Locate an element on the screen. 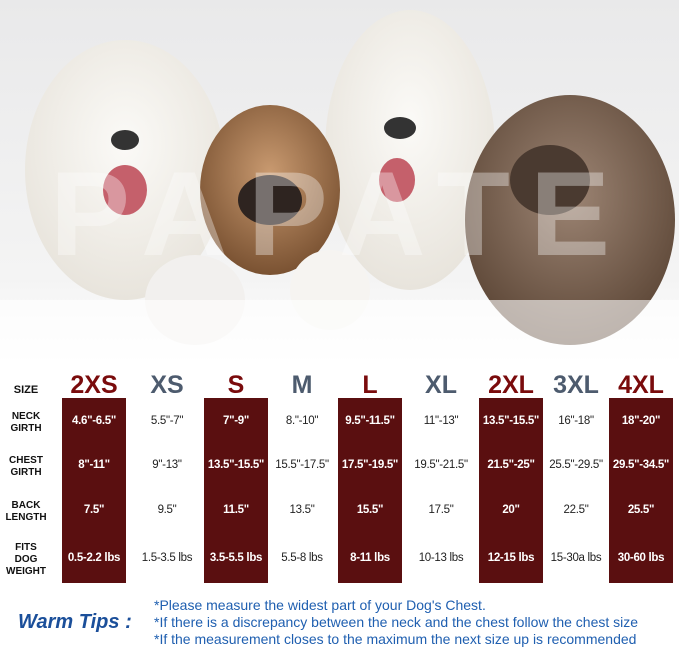 The width and height of the screenshot is (679, 651). size-cell: 5.5-8 lbs is located at coordinates (302, 558).